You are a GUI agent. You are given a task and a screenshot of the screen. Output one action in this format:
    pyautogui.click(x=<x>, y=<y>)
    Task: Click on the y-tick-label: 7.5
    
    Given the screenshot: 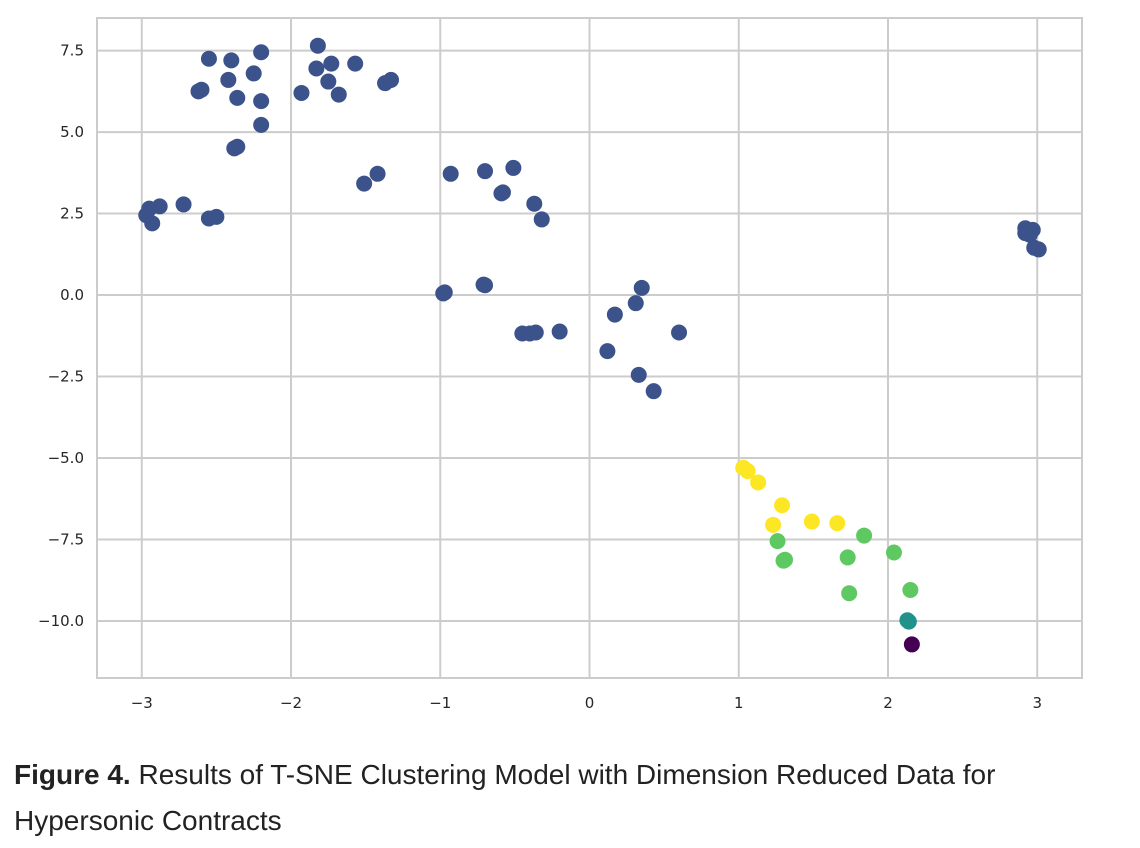 What is the action you would take?
    pyautogui.click(x=72, y=51)
    